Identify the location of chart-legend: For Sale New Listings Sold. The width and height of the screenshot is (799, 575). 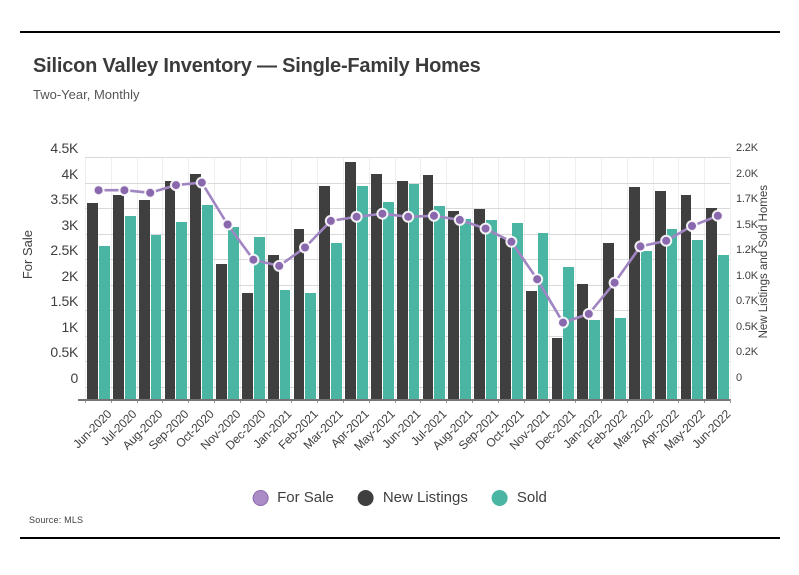
(399, 497).